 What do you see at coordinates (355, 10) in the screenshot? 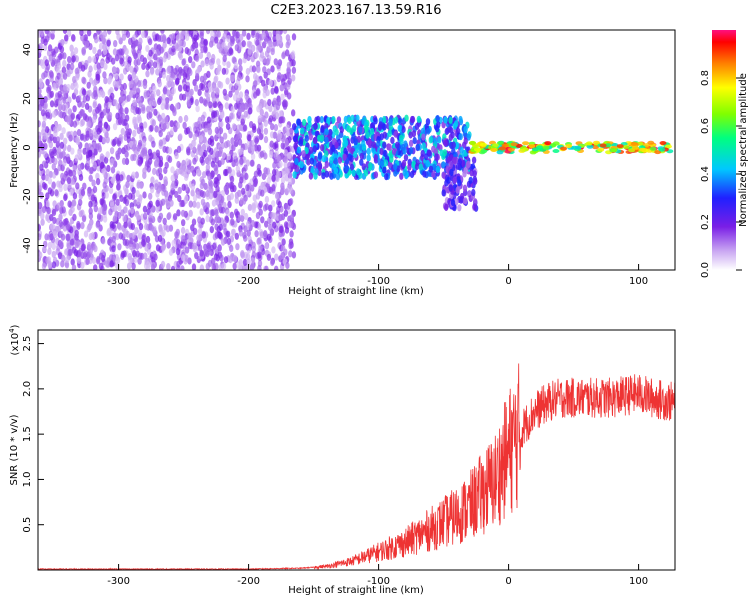
I see `figure-title: C2E3.2023.167.13.59.R16` at bounding box center [355, 10].